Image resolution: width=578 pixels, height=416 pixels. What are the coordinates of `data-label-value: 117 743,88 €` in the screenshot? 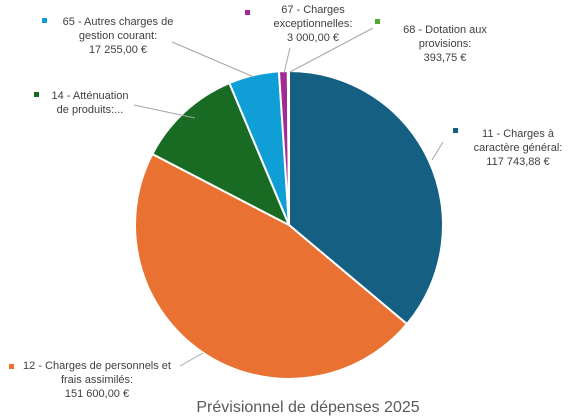 It's located at (517, 162).